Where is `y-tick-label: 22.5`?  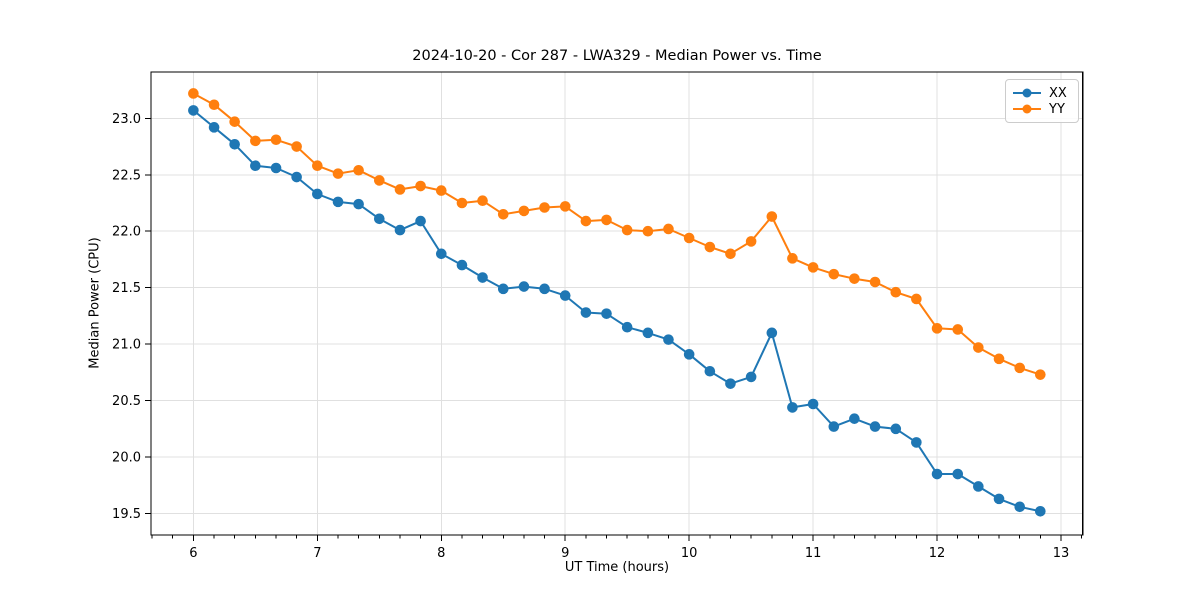 y-tick-label: 22.5 is located at coordinates (126, 175).